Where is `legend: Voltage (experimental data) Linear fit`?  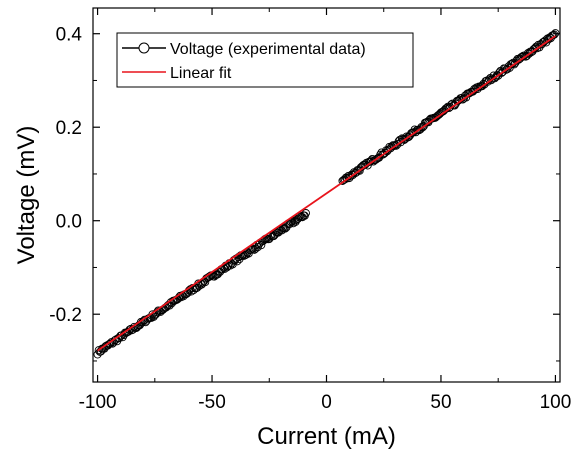
legend: Voltage (experimental data) Linear fit is located at coordinates (265, 60).